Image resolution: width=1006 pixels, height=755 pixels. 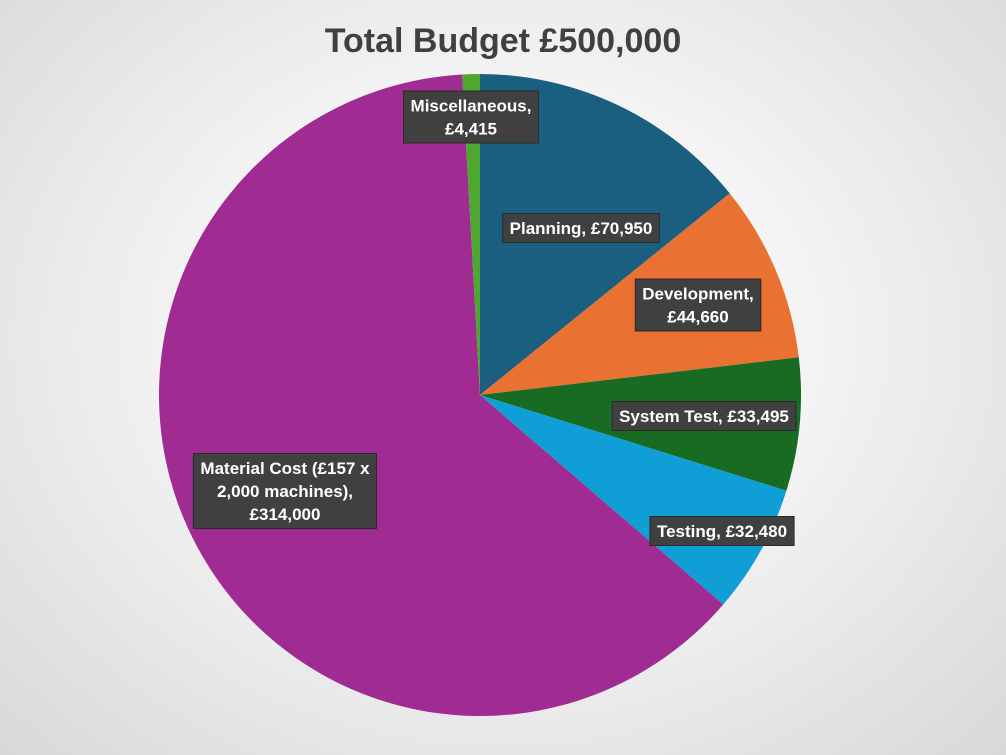 I want to click on data-label-text: System Test, £33,495, so click(x=704, y=416).